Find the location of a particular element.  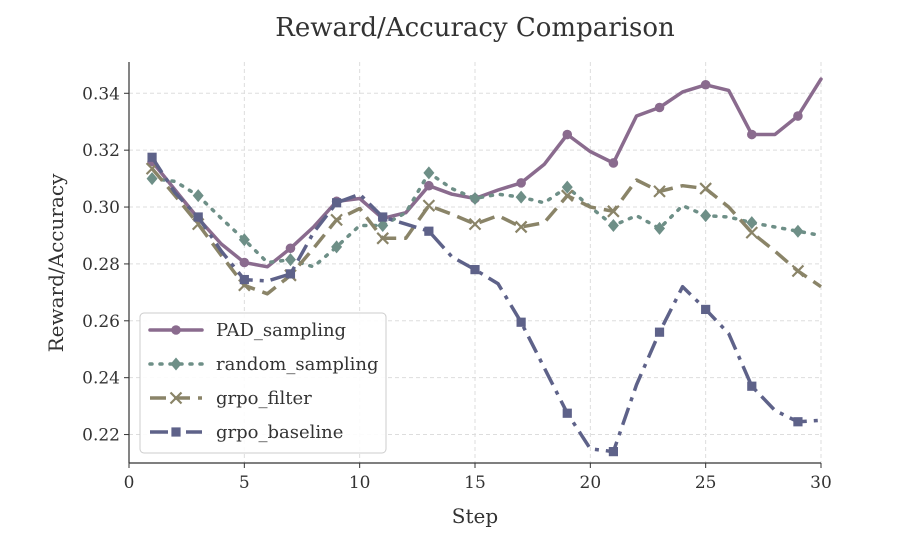

y-tick-label: 0.30 is located at coordinates (101, 208).